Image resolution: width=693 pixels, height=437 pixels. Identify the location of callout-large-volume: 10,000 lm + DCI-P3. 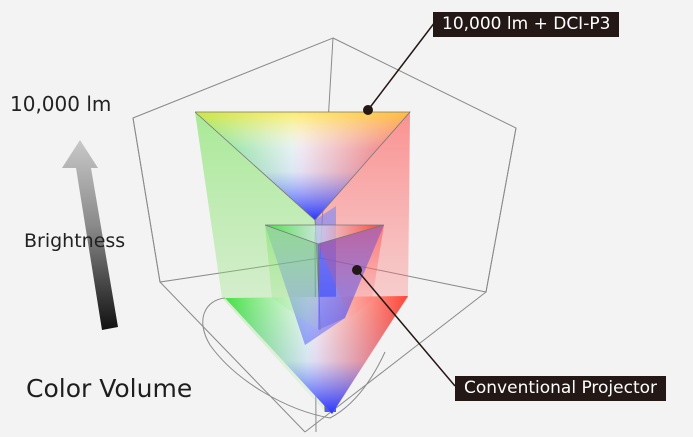
(526, 24).